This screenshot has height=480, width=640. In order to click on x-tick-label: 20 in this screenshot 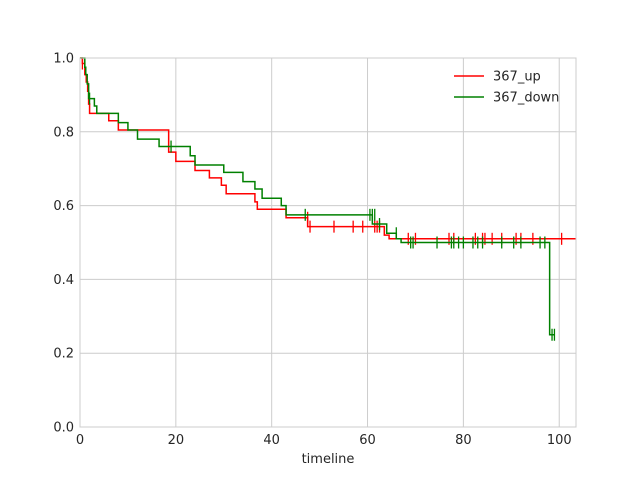, I will do `click(176, 440)`.